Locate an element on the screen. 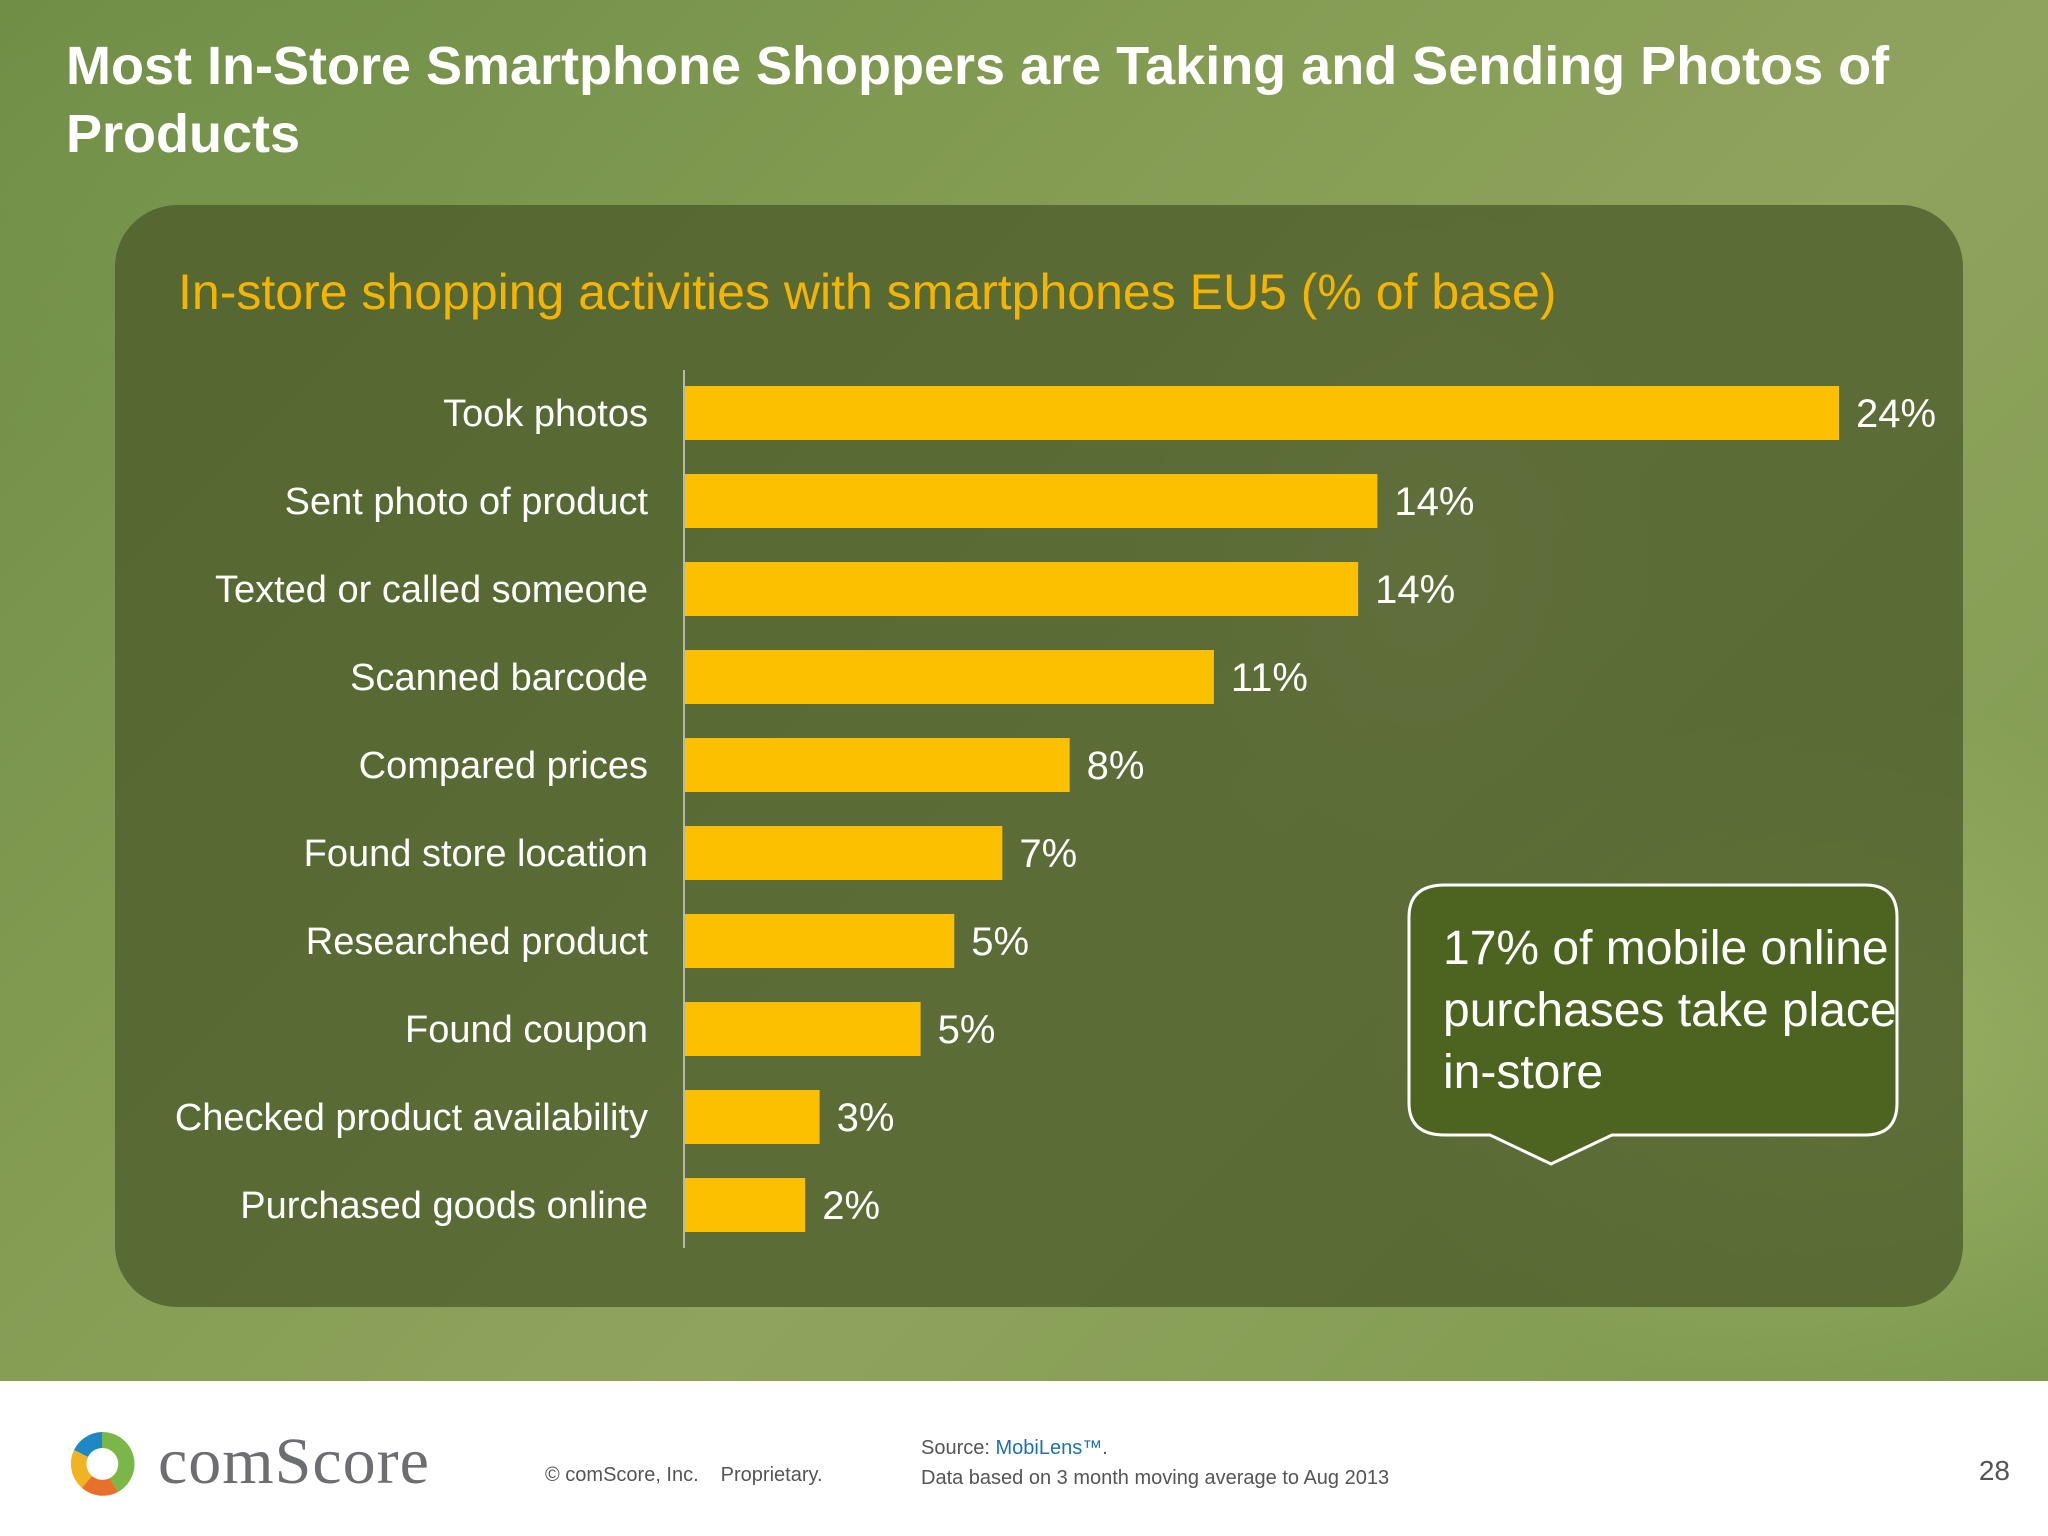  comscore-logo-icon is located at coordinates (102, 1463).